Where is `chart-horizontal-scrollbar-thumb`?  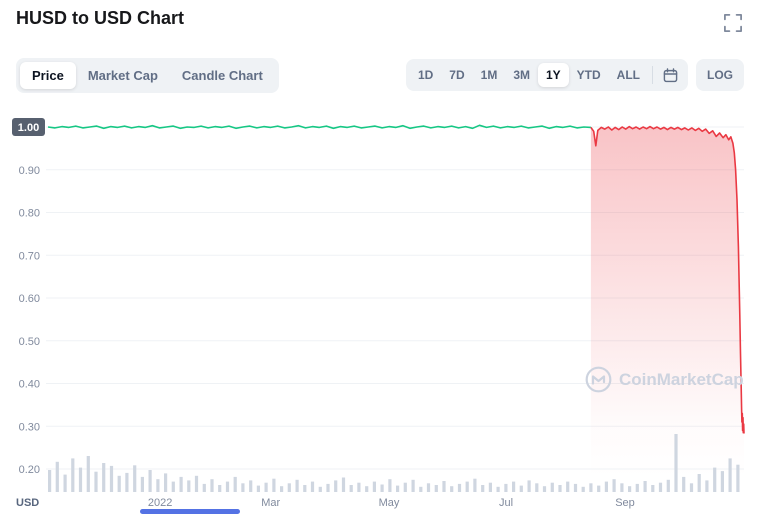
chart-horizontal-scrollbar-thumb is located at coordinates (190, 511).